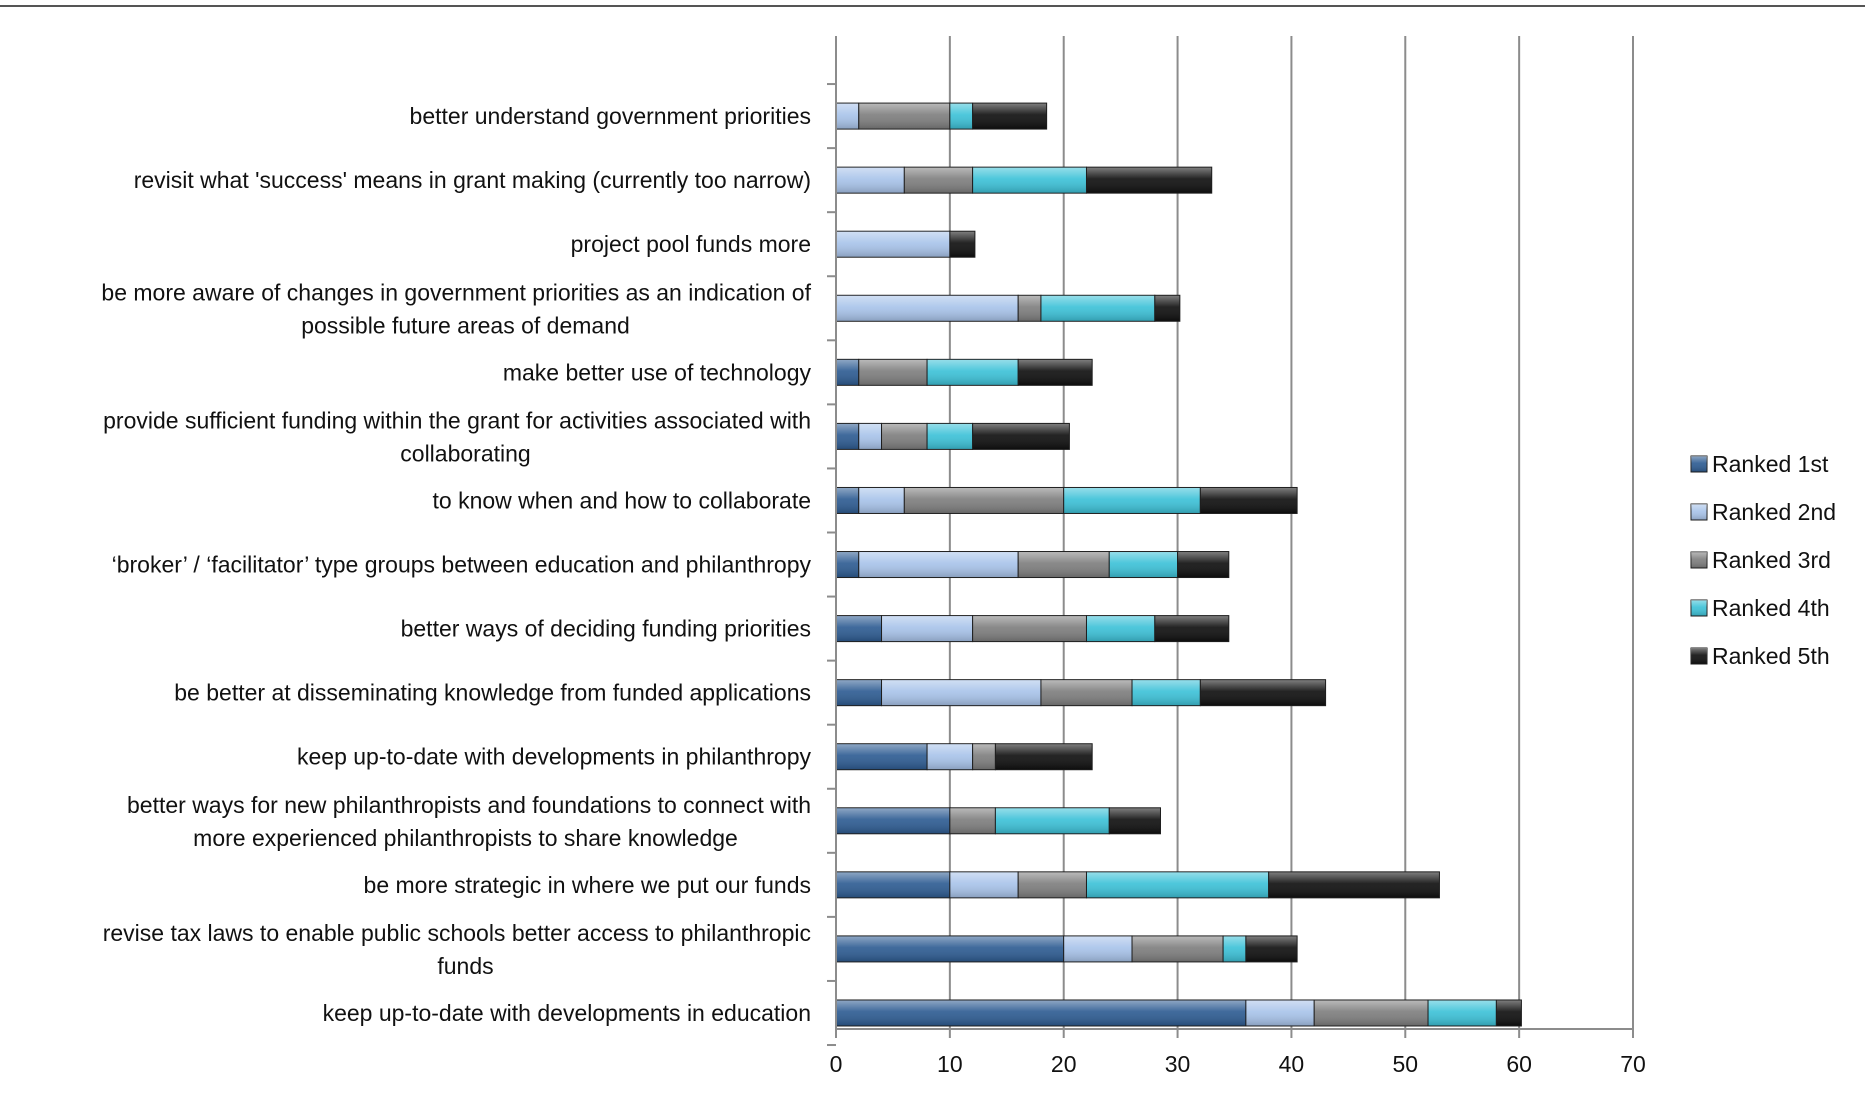 This screenshot has width=1865, height=1111. Describe the element at coordinates (1771, 608) in the screenshot. I see `legend-label: Ranked 4th` at that location.